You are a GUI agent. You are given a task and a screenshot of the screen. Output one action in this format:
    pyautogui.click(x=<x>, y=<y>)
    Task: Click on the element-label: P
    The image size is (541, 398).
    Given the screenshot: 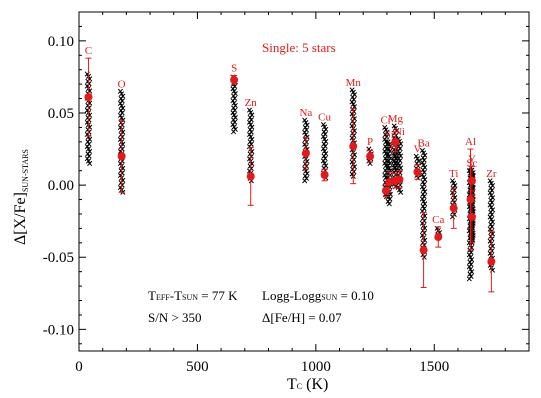 What is the action you would take?
    pyautogui.click(x=370, y=142)
    